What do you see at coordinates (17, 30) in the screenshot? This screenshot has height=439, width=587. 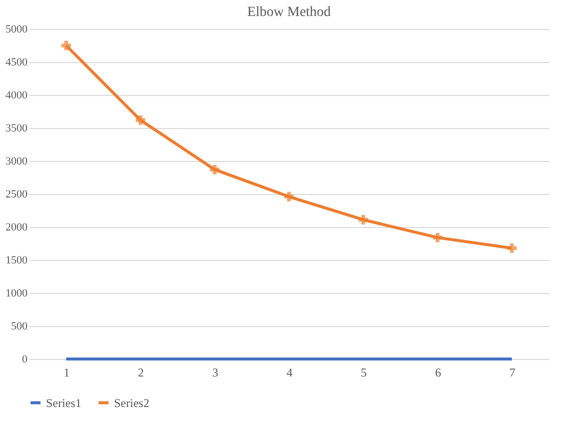 I see `y-tick-label: 5000` at bounding box center [17, 30].